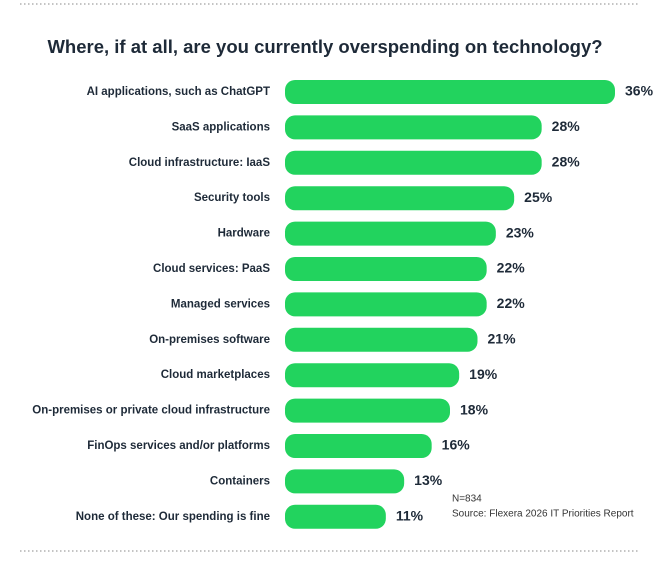 This screenshot has height=564, width=660. What do you see at coordinates (178, 92) in the screenshot?
I see `category-label: AI applications, such as ChatGPT` at bounding box center [178, 92].